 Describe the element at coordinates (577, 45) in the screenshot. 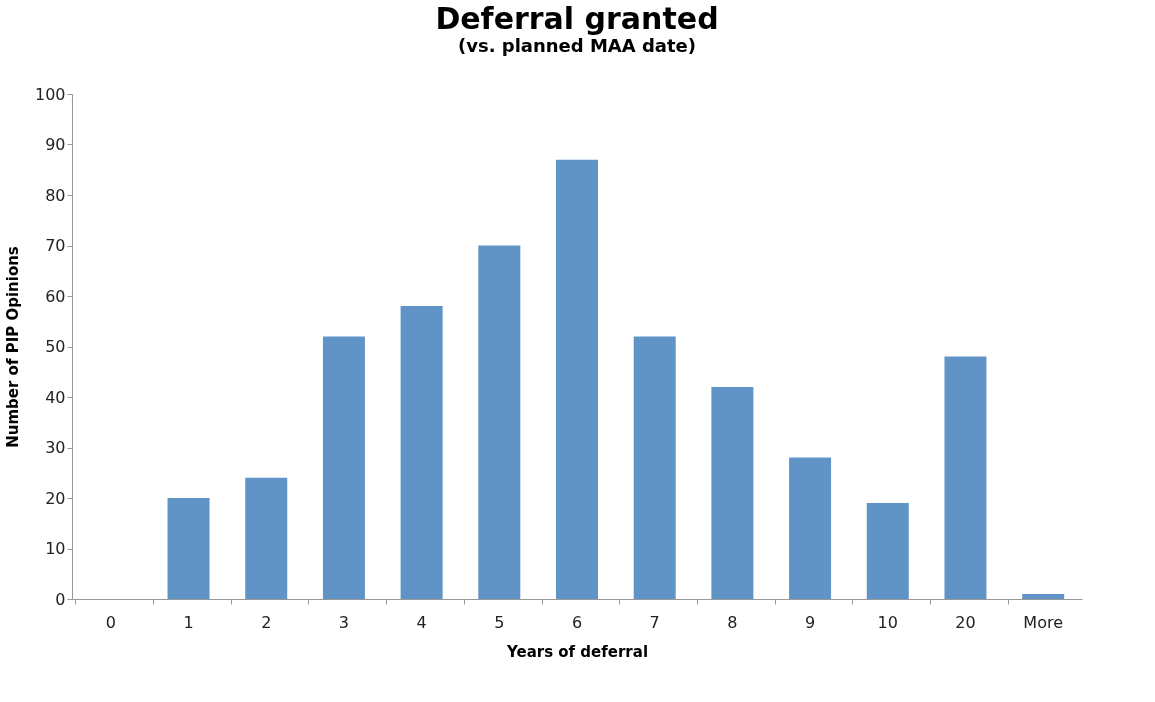

I see `chart-subtitle: (vs. planned MAA date)` at that location.